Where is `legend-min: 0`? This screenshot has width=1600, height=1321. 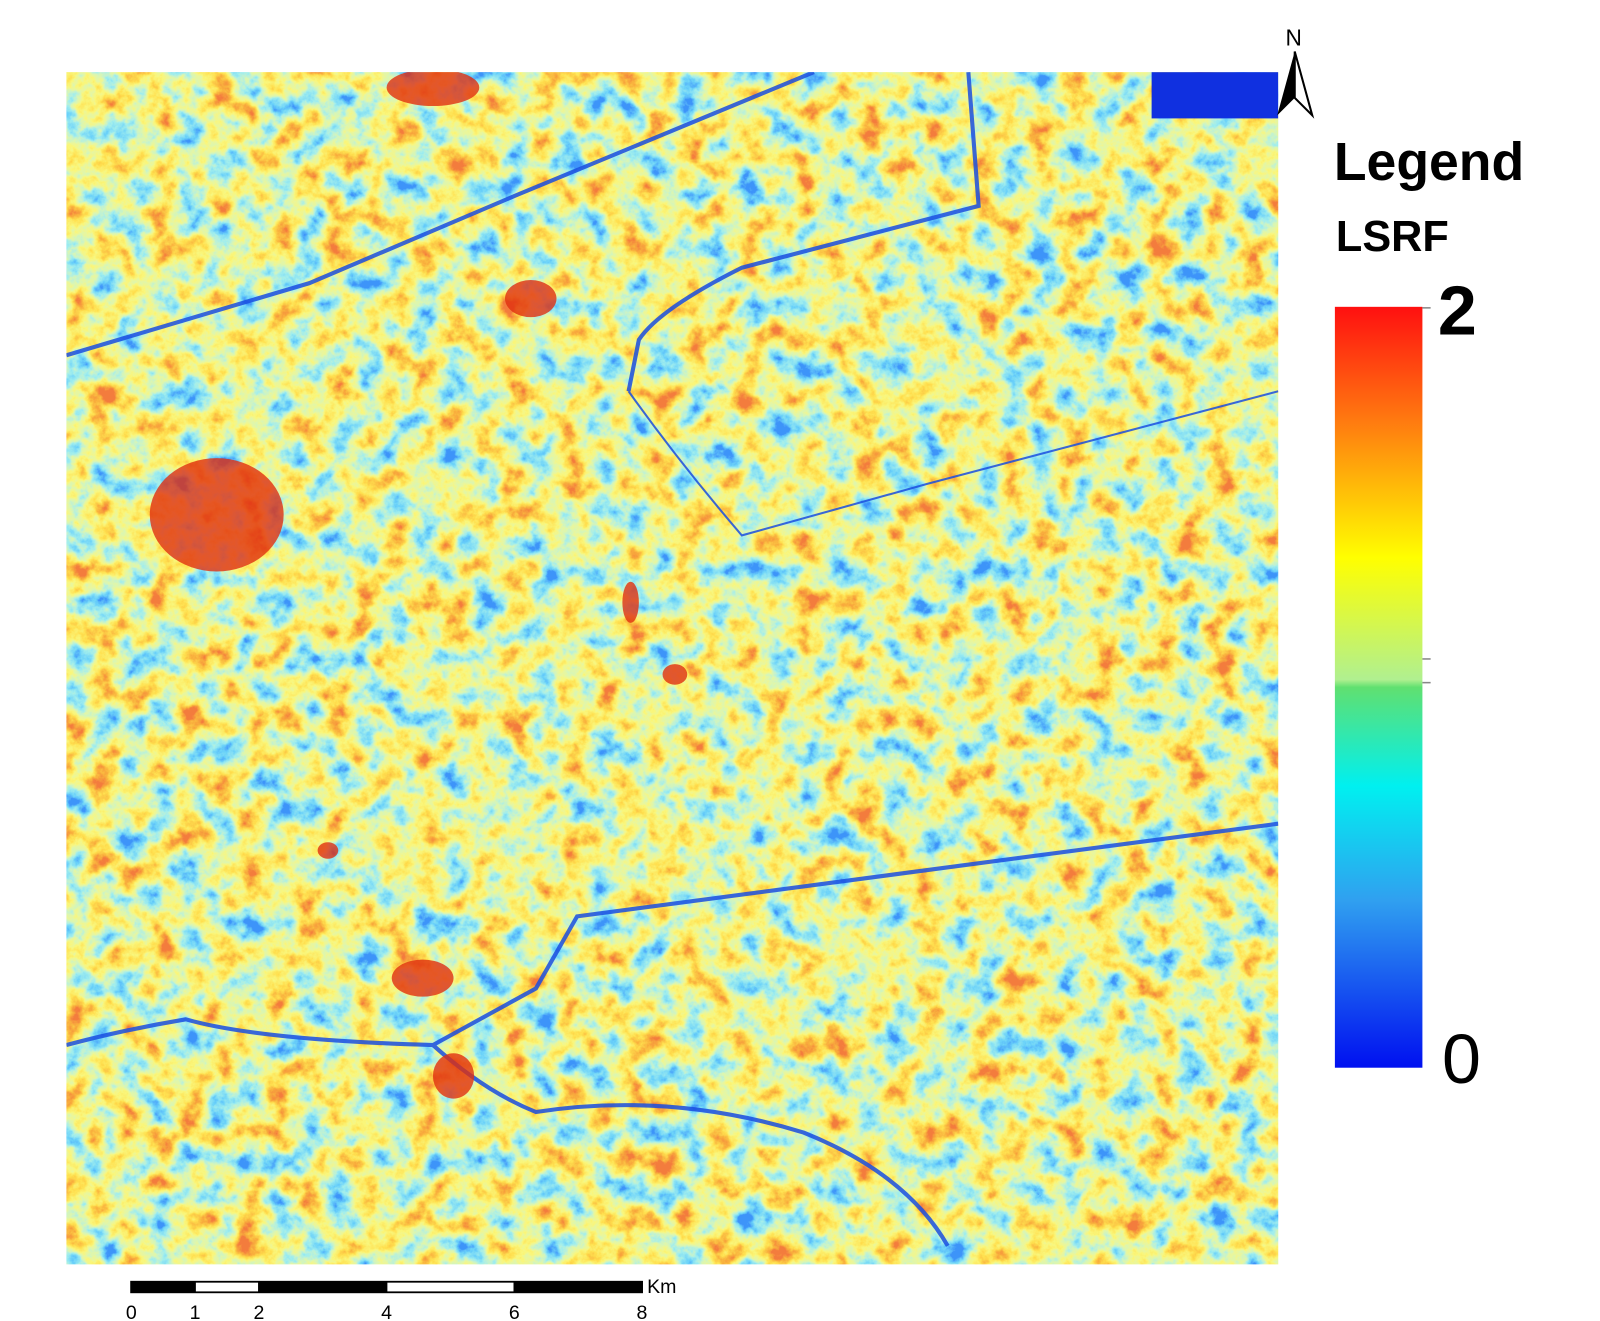
legend-min: 0 is located at coordinates (1461, 1059).